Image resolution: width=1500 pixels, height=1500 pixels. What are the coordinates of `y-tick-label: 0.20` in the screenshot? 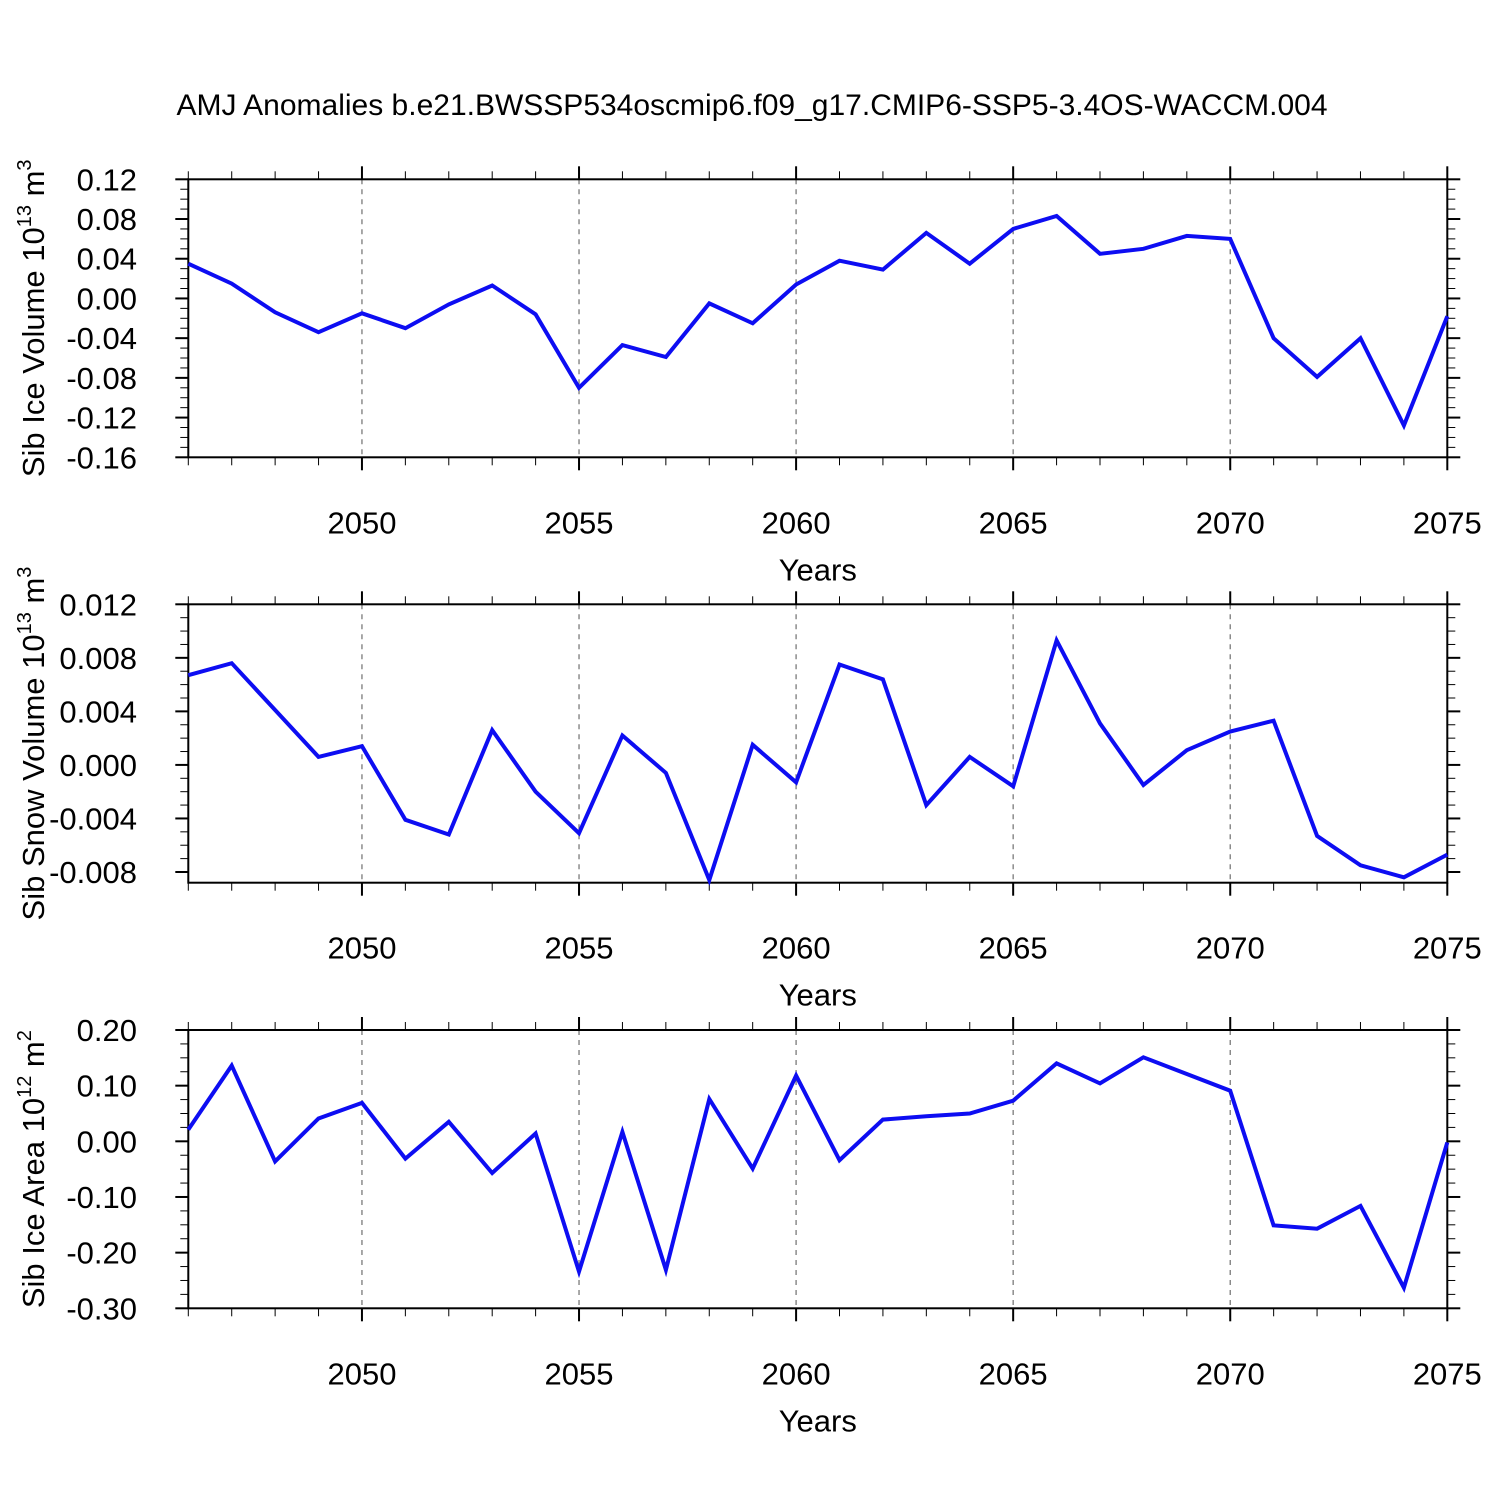 It's located at (107, 1030).